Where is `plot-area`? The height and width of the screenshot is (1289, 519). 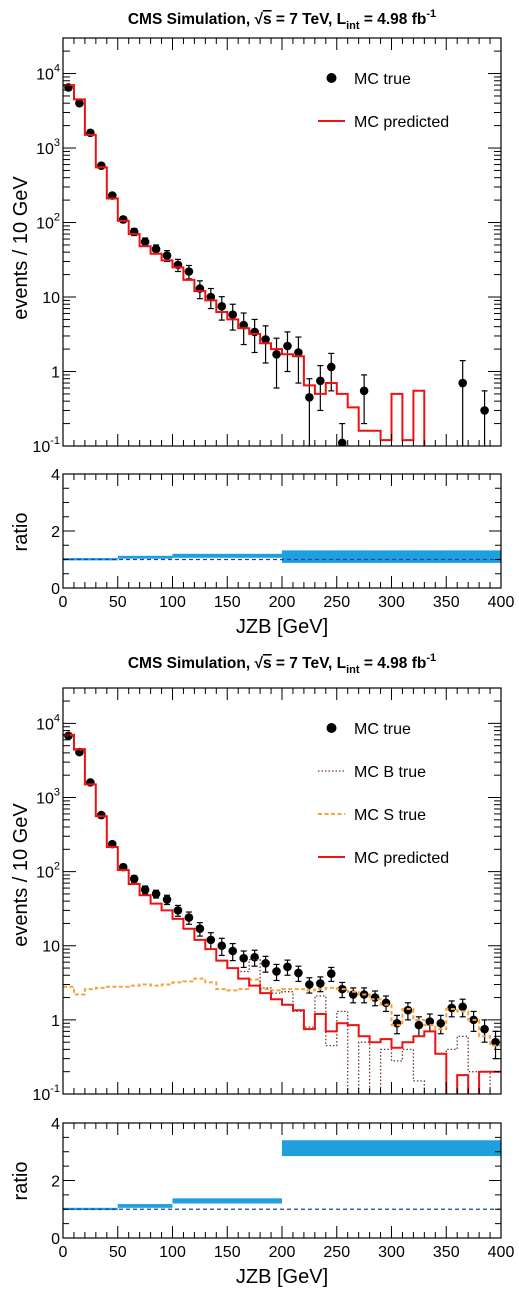
plot-area is located at coordinates (282, 1175).